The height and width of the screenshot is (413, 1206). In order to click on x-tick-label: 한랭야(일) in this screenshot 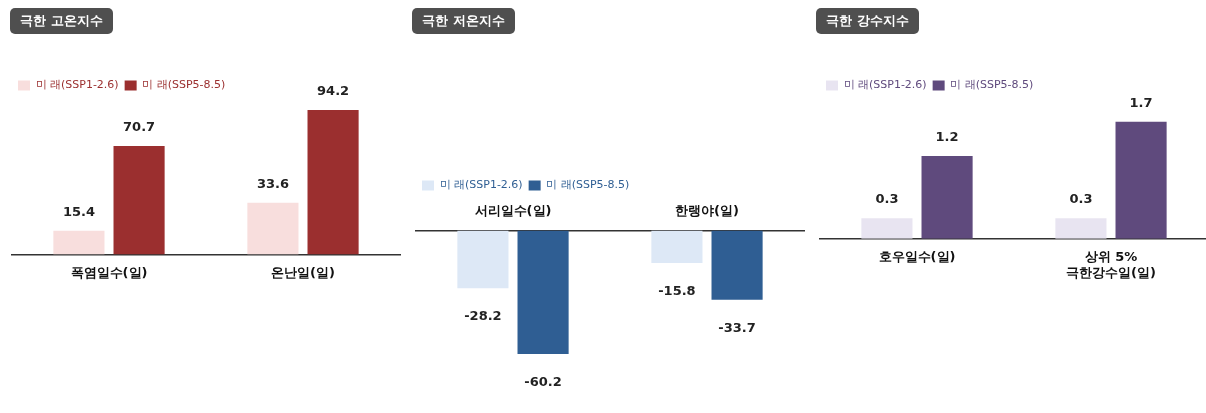, I will do `click(707, 211)`.